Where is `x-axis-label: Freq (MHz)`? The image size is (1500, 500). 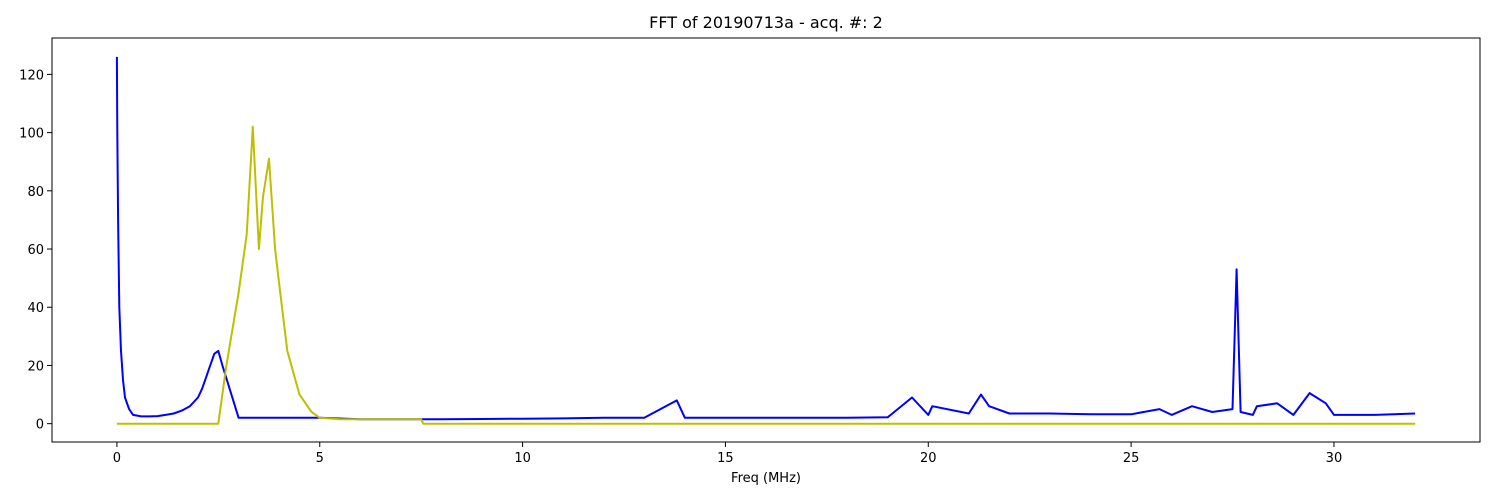 x-axis-label: Freq (MHz) is located at coordinates (766, 478).